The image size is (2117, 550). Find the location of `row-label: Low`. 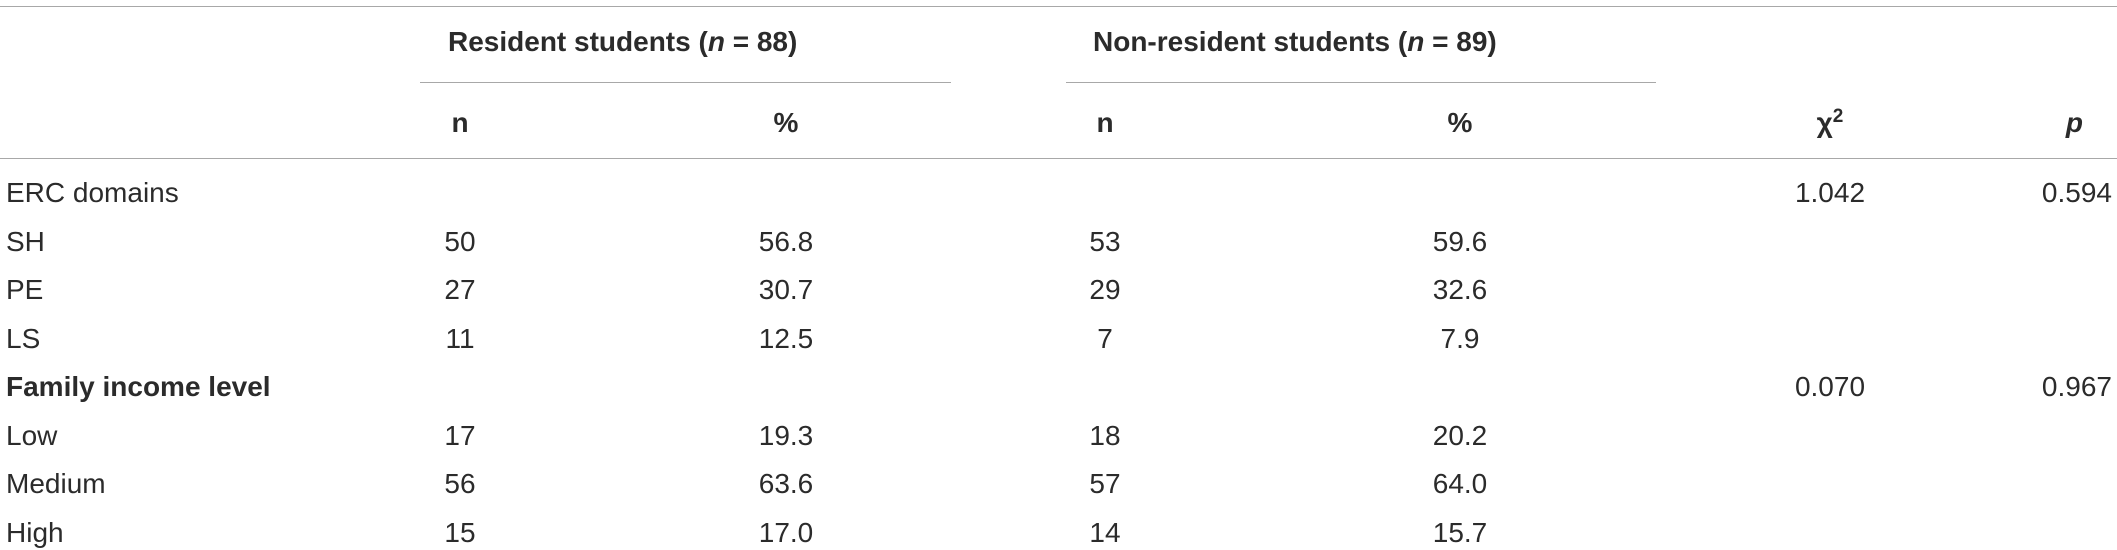

row-label: Low is located at coordinates (32, 435).